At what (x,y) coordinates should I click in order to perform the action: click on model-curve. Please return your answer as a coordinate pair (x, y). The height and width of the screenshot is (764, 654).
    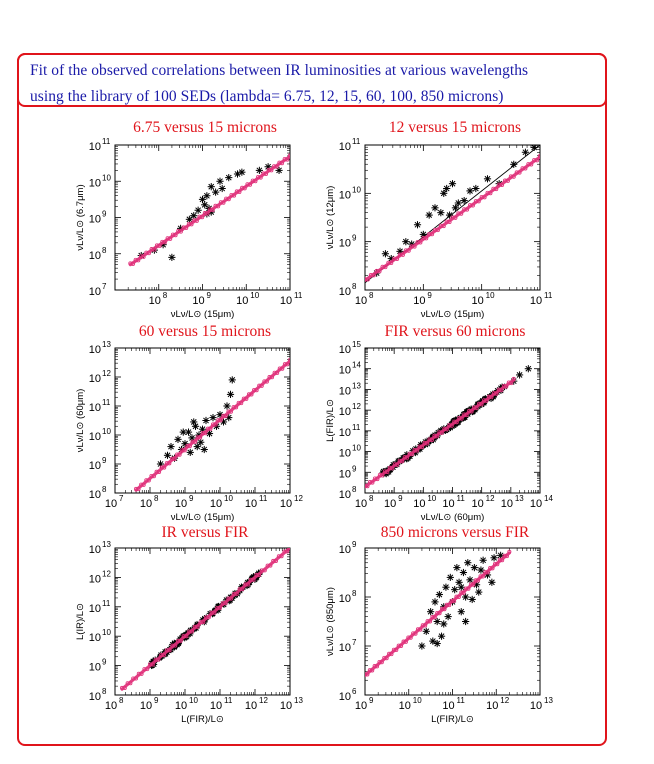
    Looking at the image, I should click on (452, 217).